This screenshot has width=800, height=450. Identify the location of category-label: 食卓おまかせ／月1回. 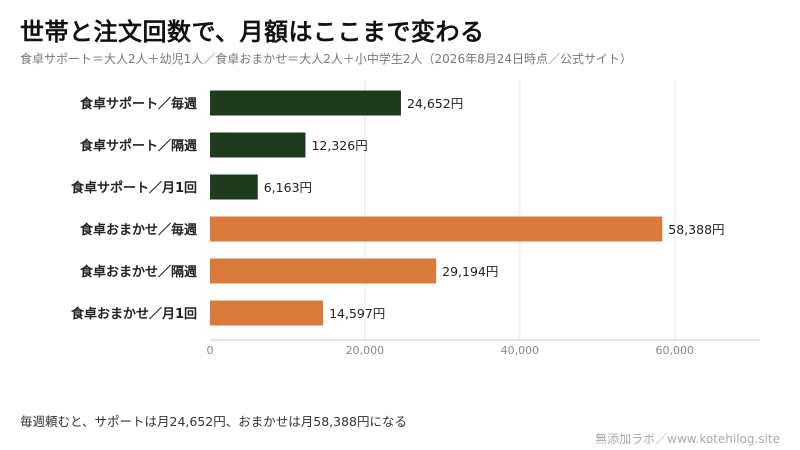
(134, 314).